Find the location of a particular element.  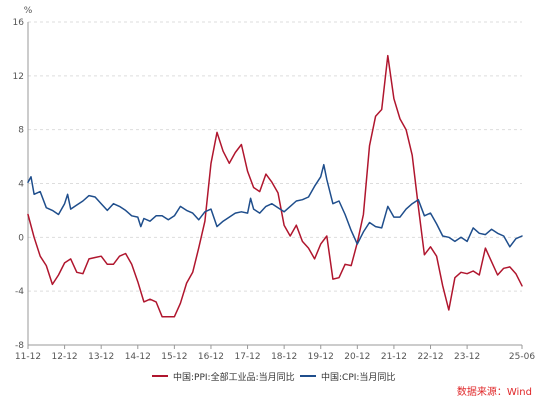

x-tick-label: 12-12 is located at coordinates (65, 357).